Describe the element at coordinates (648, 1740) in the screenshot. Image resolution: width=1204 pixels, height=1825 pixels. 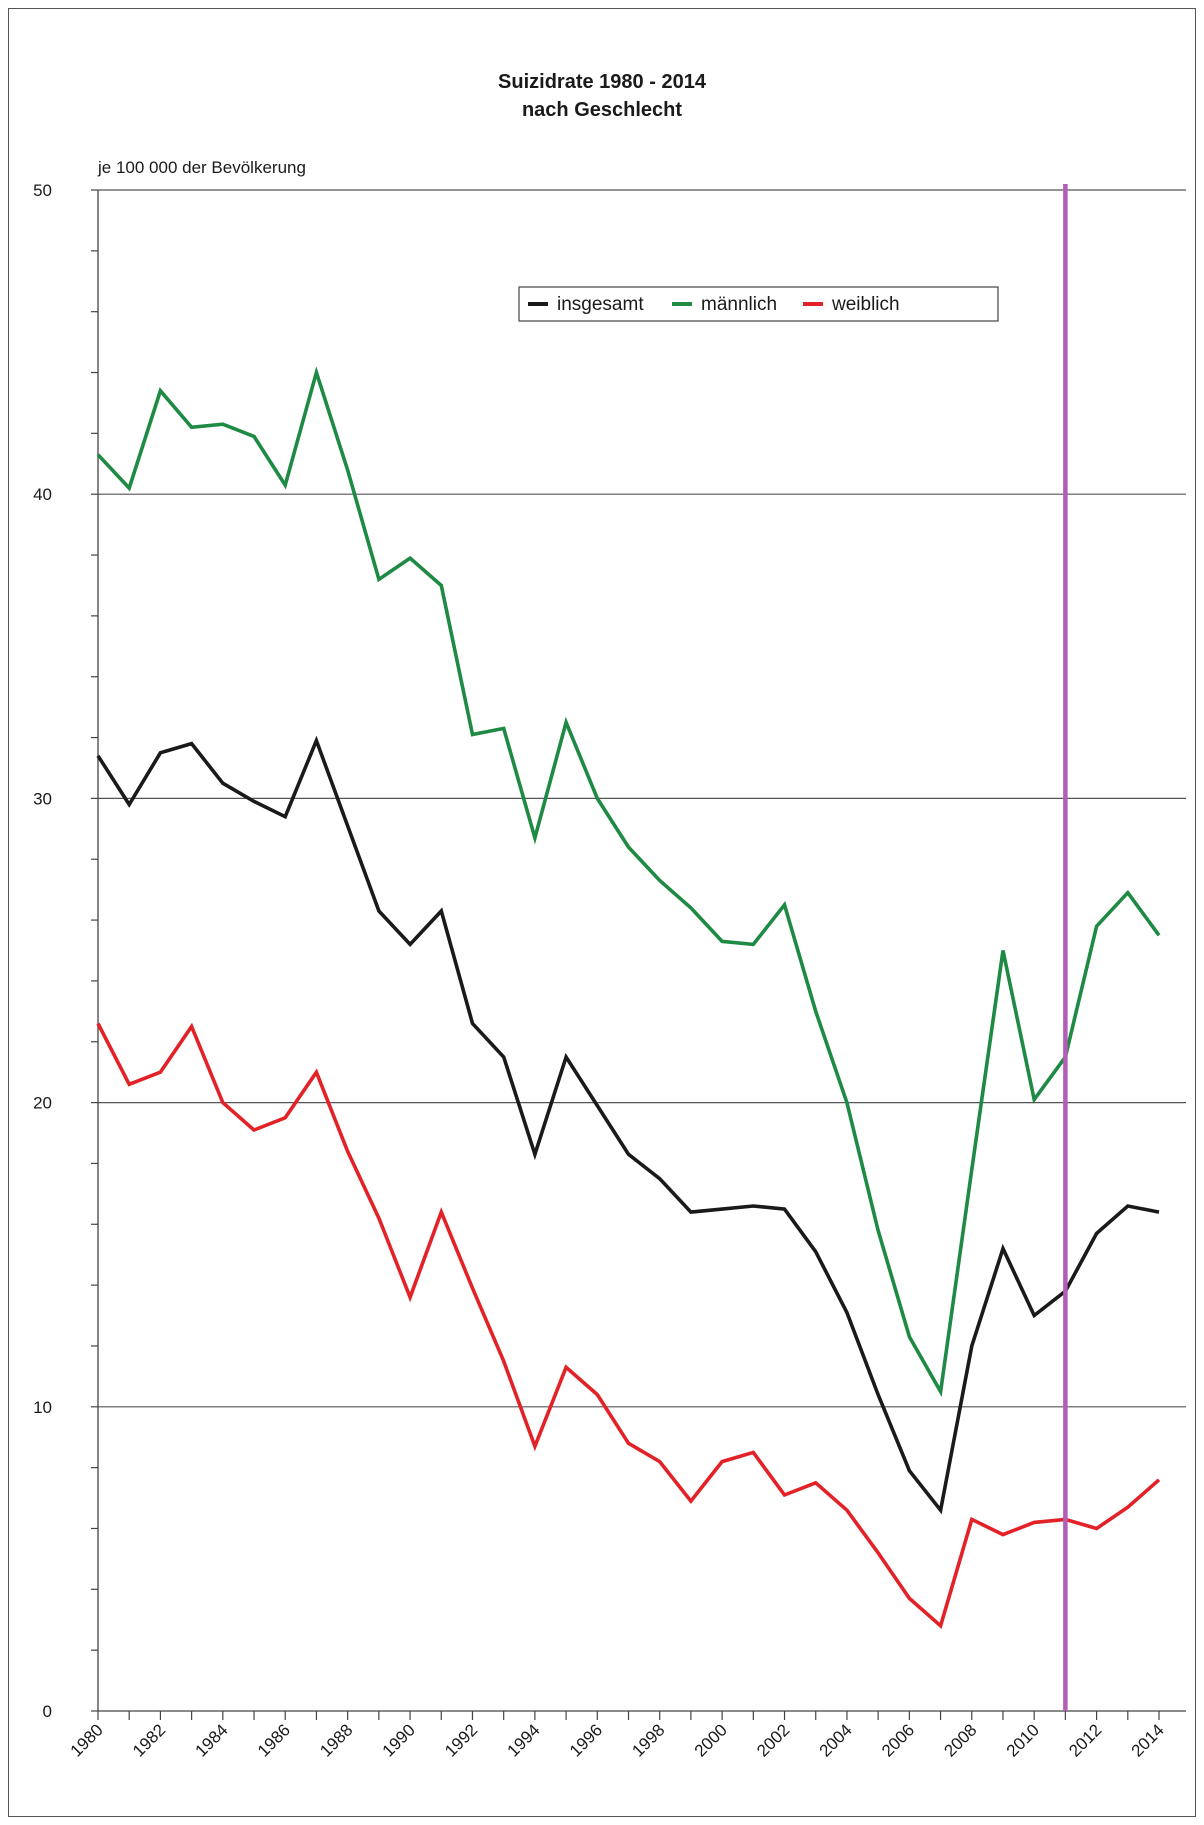
I see `x-tick-label-1998: 1998` at that location.